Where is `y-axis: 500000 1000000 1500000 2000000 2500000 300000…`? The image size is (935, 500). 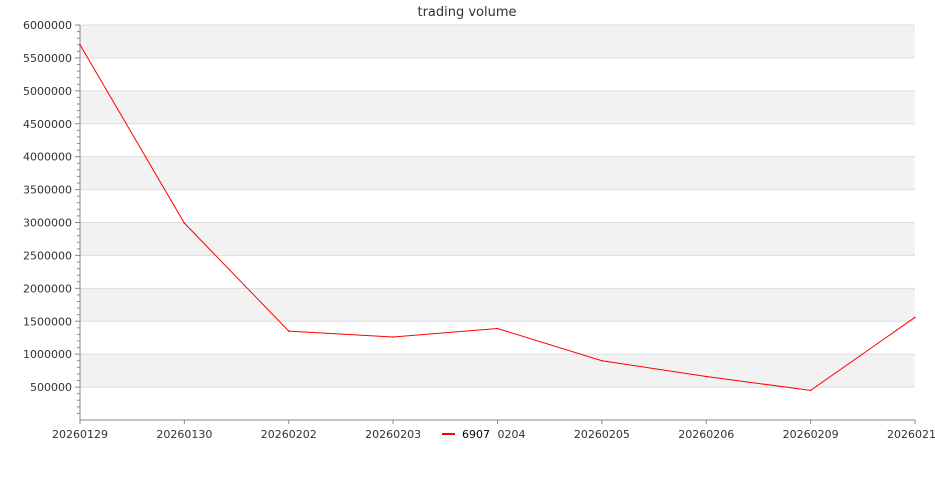
y-axis: 500000 1000000 1500000 2000000 2500000 300000… is located at coordinates (52, 219).